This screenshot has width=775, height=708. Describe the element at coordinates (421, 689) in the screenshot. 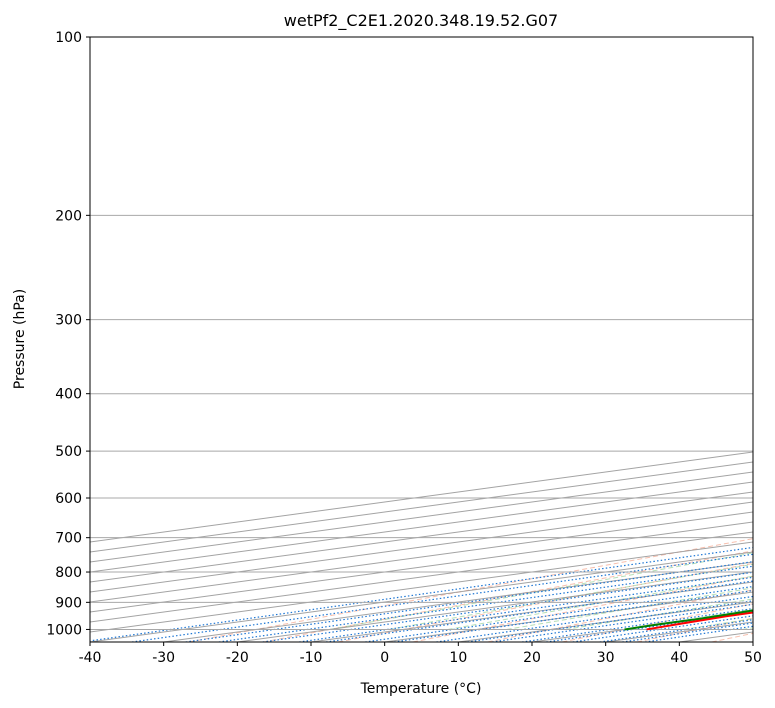

I see `x-axis-label: Temperature (°C)` at that location.